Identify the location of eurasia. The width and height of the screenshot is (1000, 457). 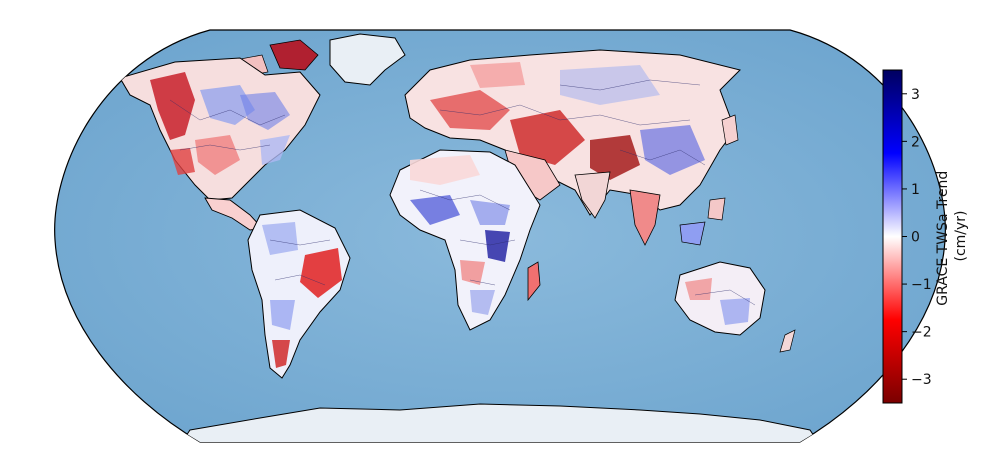
(572, 147).